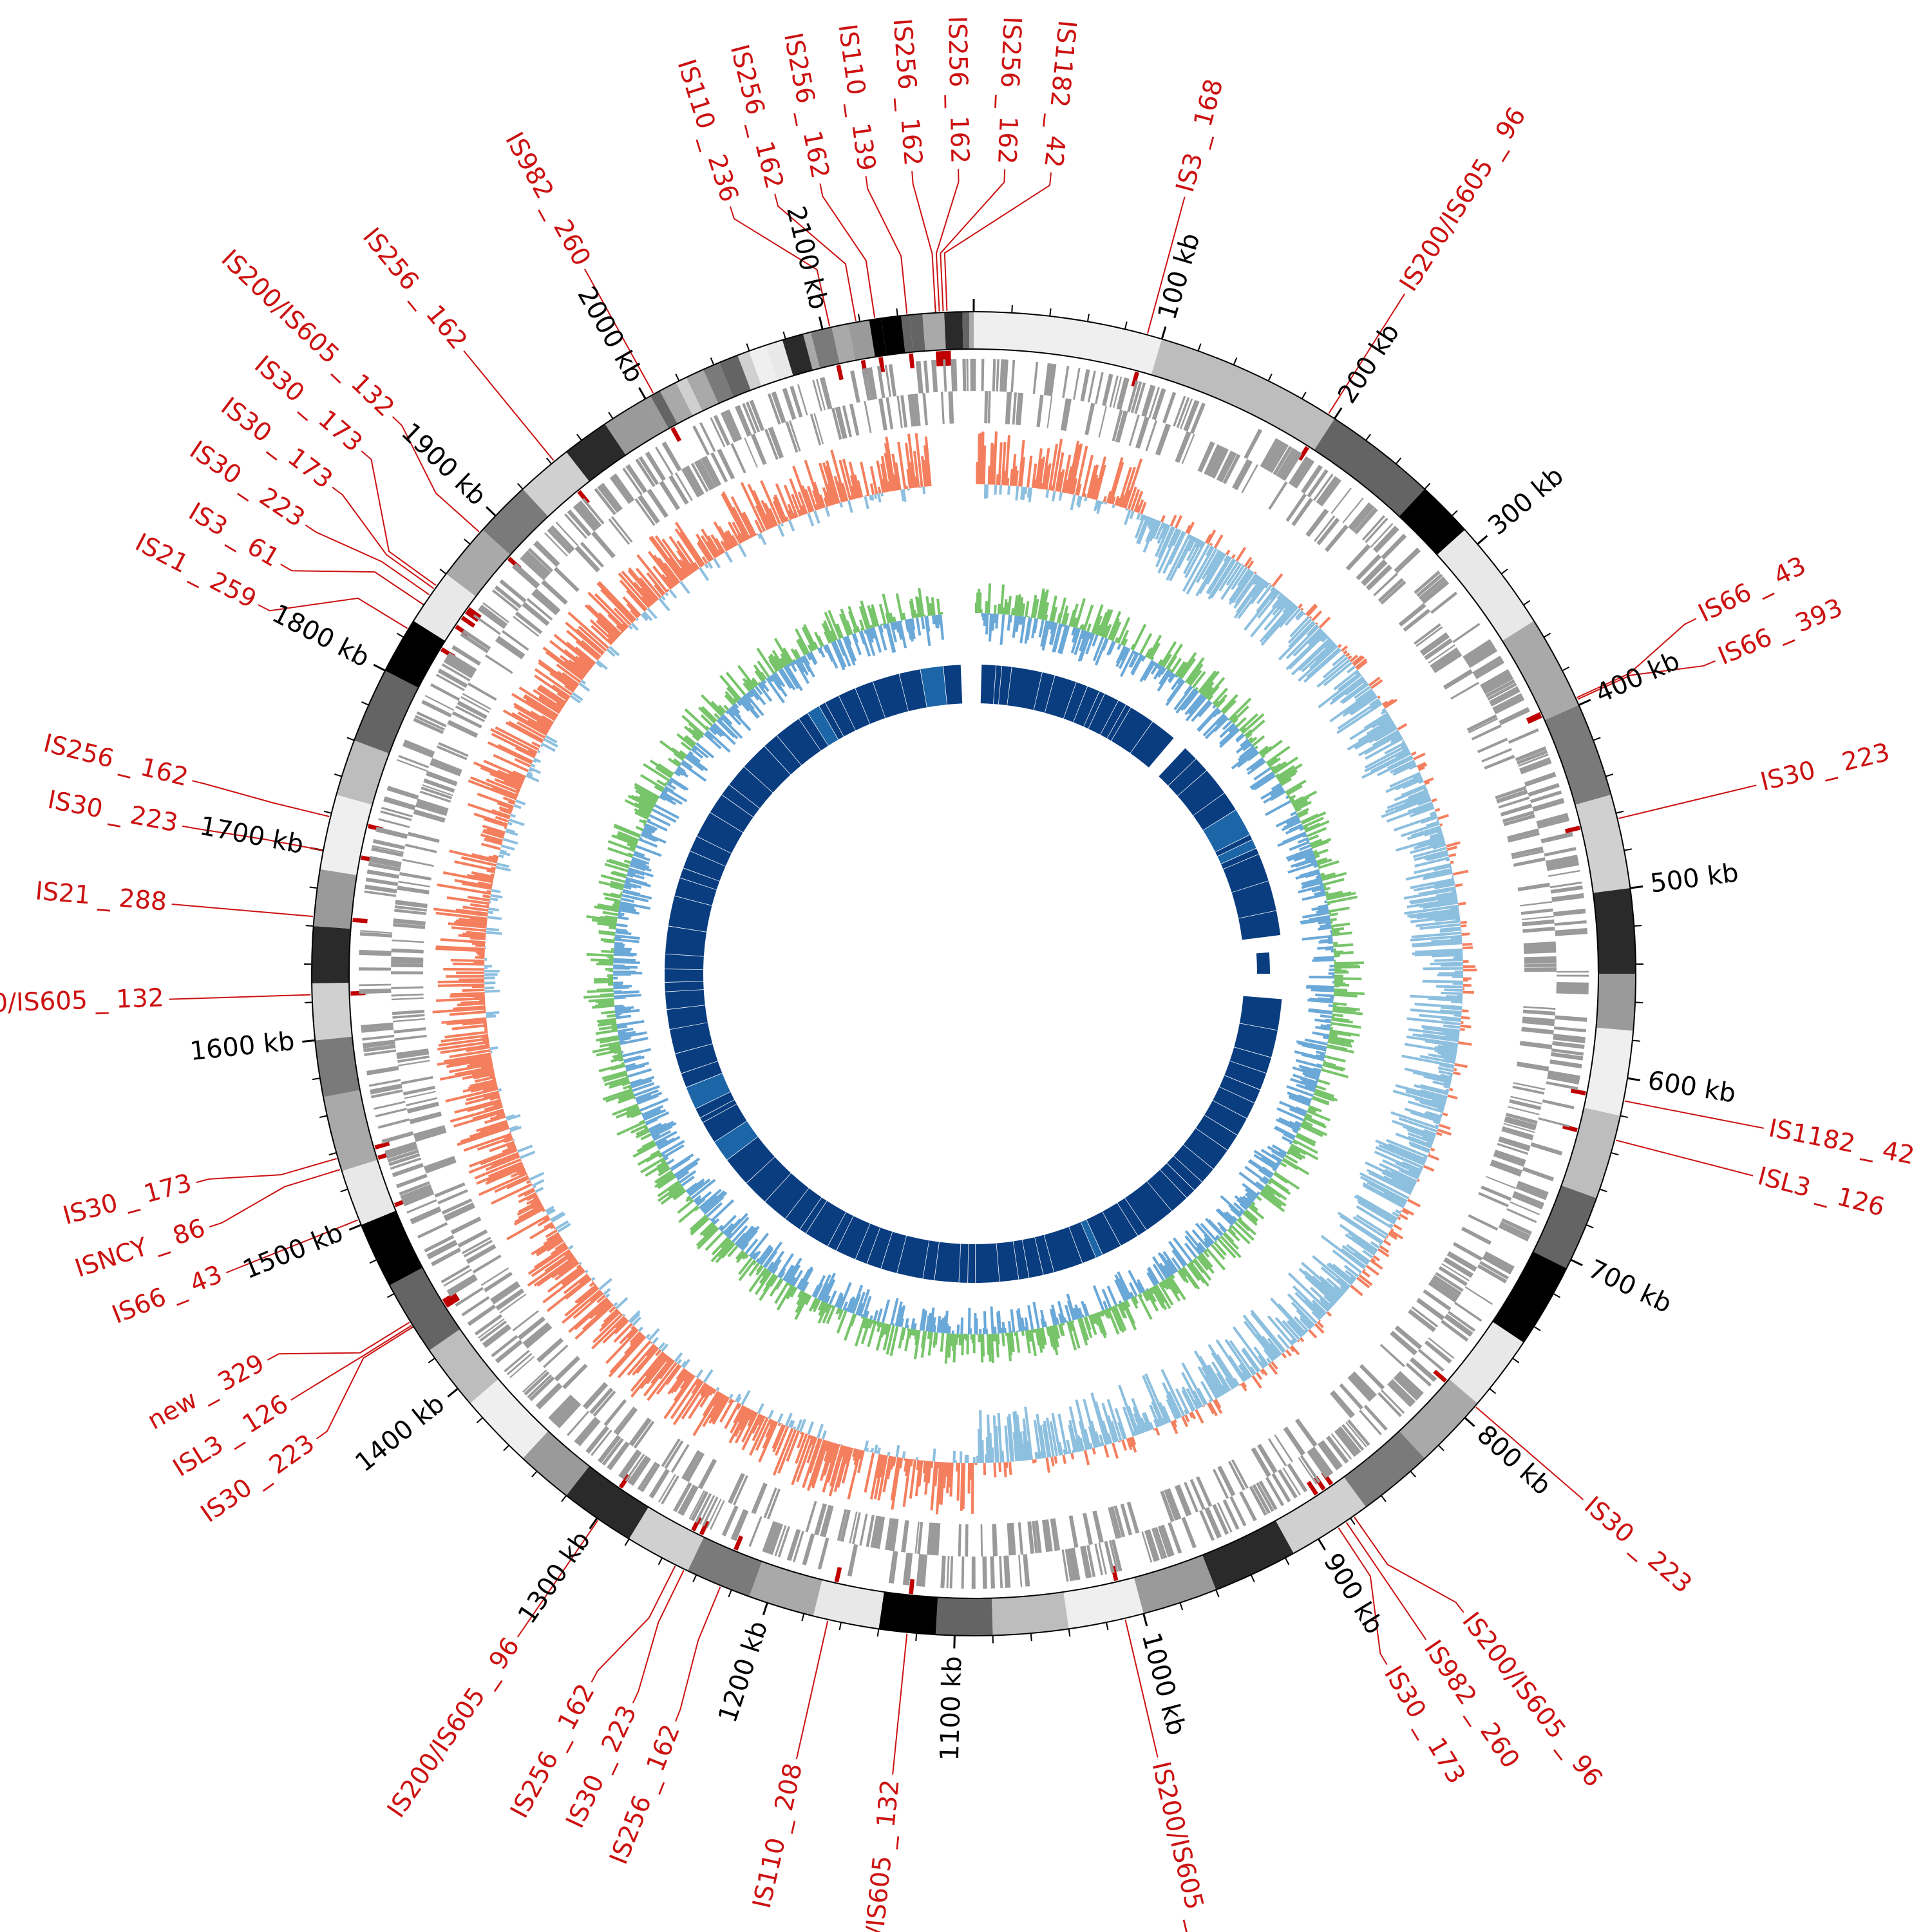  Describe the element at coordinates (293, 1252) in the screenshot. I see `kb-tick-label: 1500 kb` at that location.